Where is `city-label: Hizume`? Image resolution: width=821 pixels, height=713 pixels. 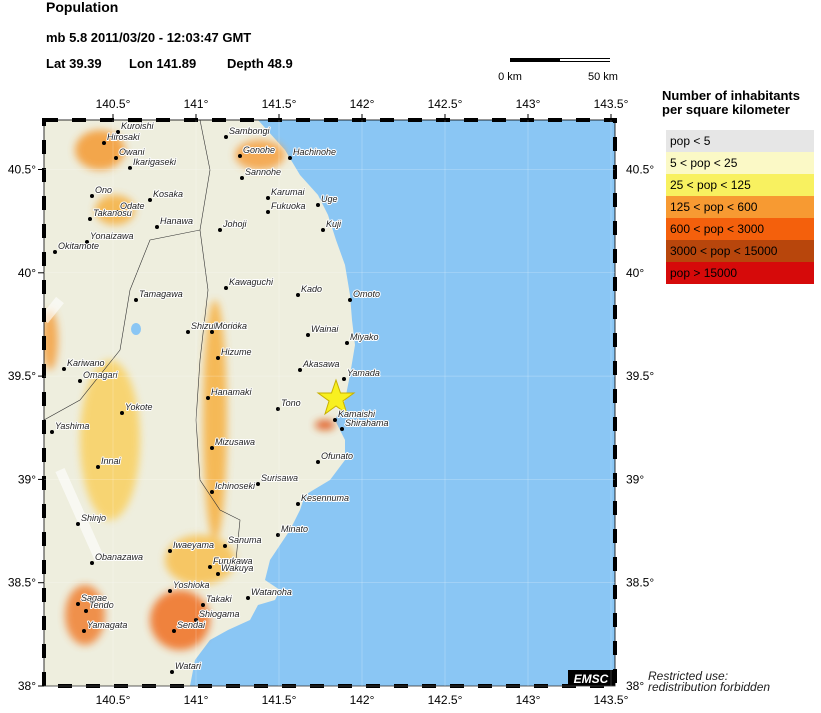 city-label: Hizume is located at coordinates (236, 352).